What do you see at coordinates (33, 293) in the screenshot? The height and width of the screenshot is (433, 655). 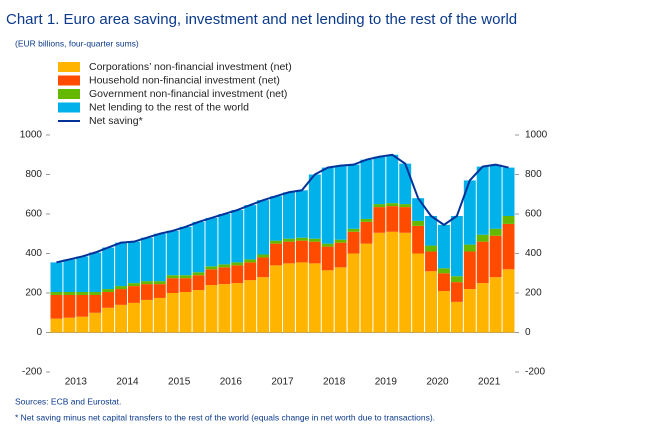 I see `y-tick-label: 200` at bounding box center [33, 293].